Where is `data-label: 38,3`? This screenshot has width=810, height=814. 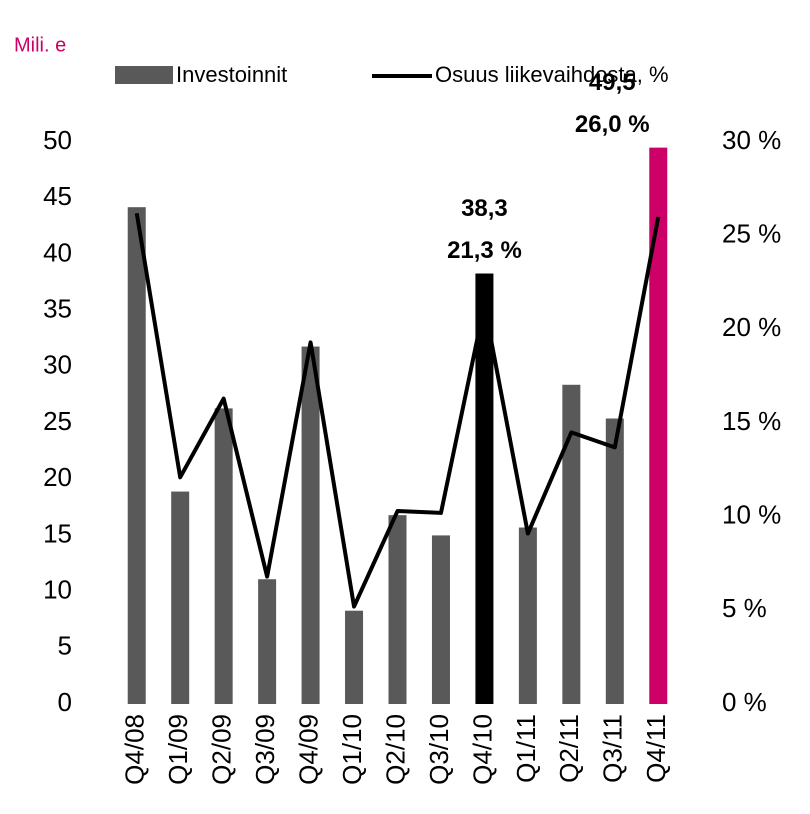
data-label: 38,3 is located at coordinates (484, 208).